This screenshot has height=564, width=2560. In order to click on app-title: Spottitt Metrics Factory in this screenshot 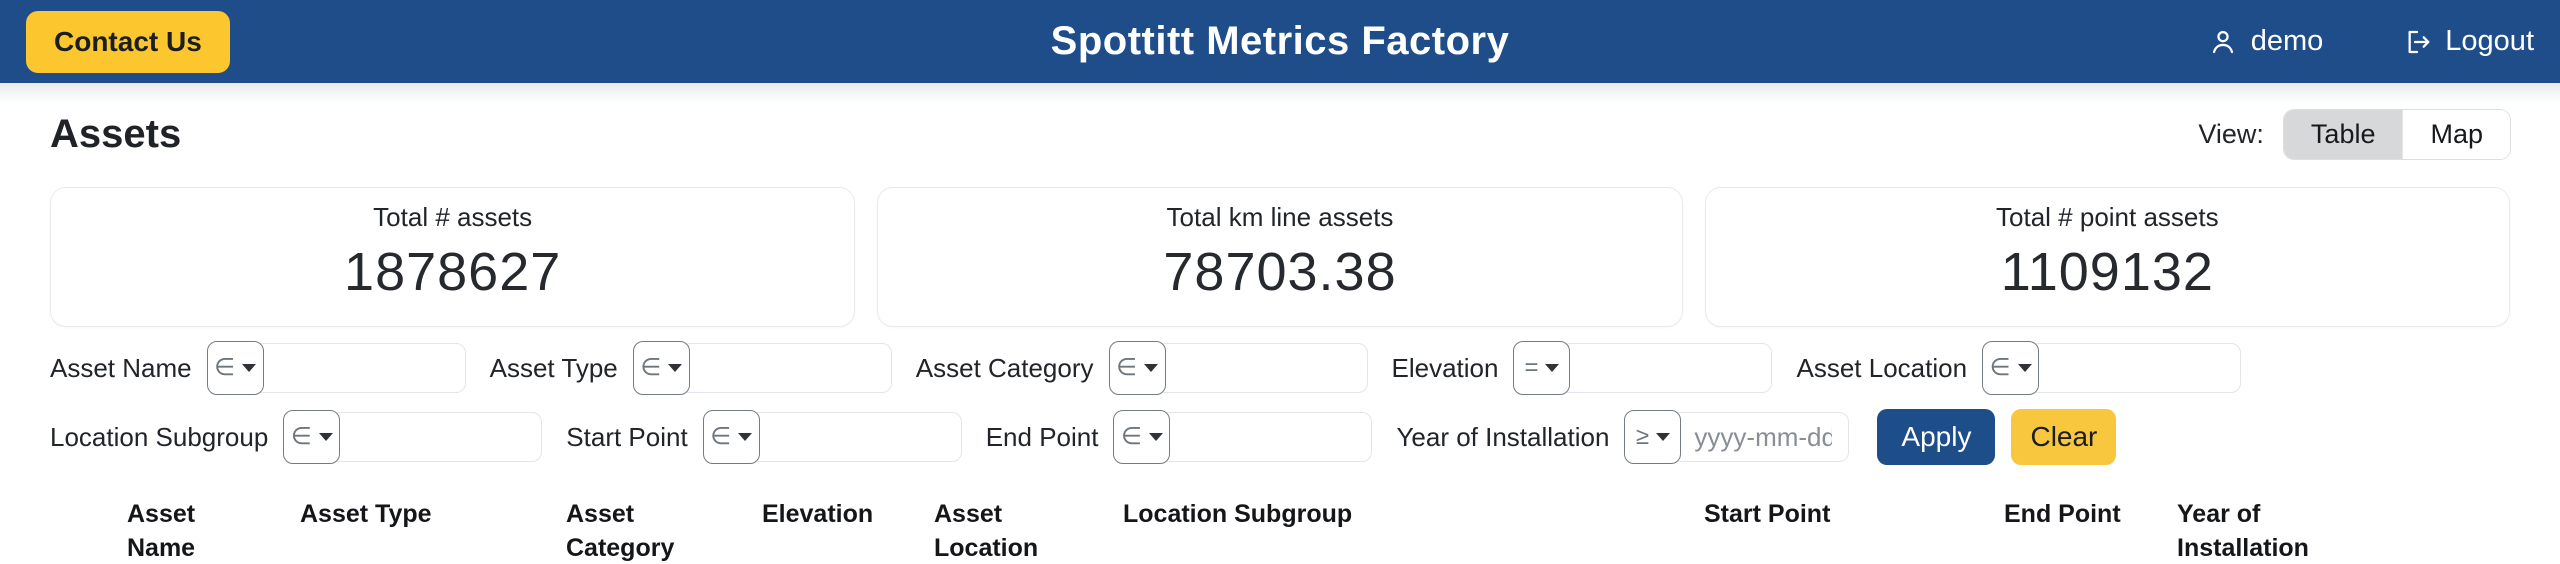, I will do `click(1280, 41)`.